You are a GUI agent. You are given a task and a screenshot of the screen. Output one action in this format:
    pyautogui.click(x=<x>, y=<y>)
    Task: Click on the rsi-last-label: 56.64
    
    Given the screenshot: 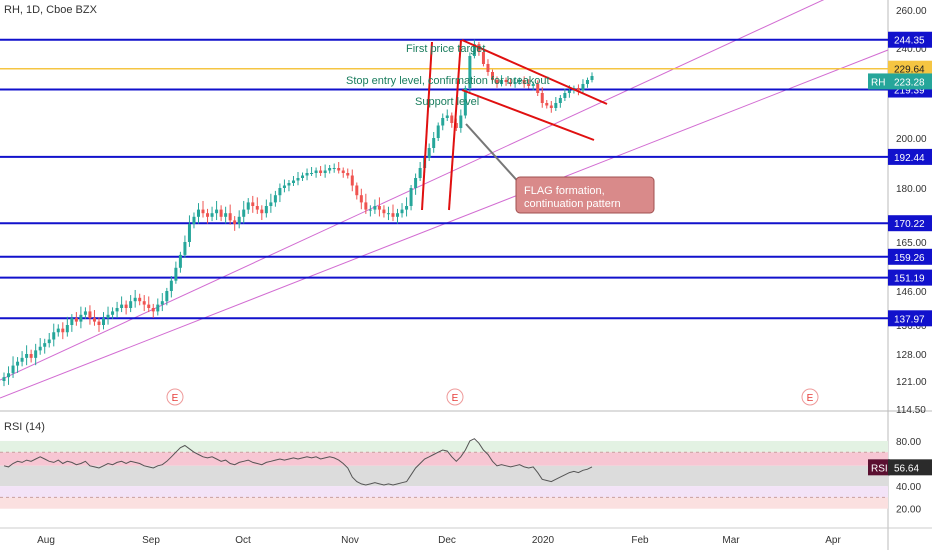 What is the action you would take?
    pyautogui.click(x=906, y=468)
    